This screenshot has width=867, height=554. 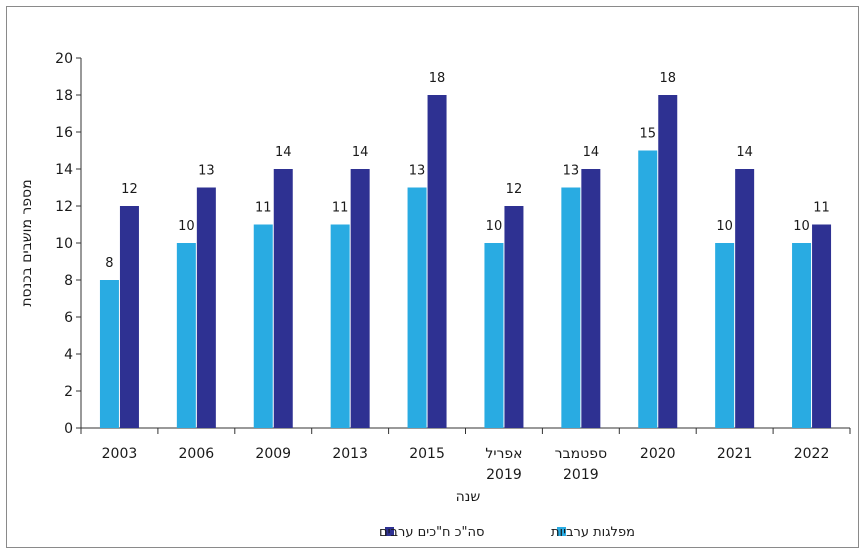 What do you see at coordinates (64, 170) in the screenshot?
I see `y-tick-label: 14` at bounding box center [64, 170].